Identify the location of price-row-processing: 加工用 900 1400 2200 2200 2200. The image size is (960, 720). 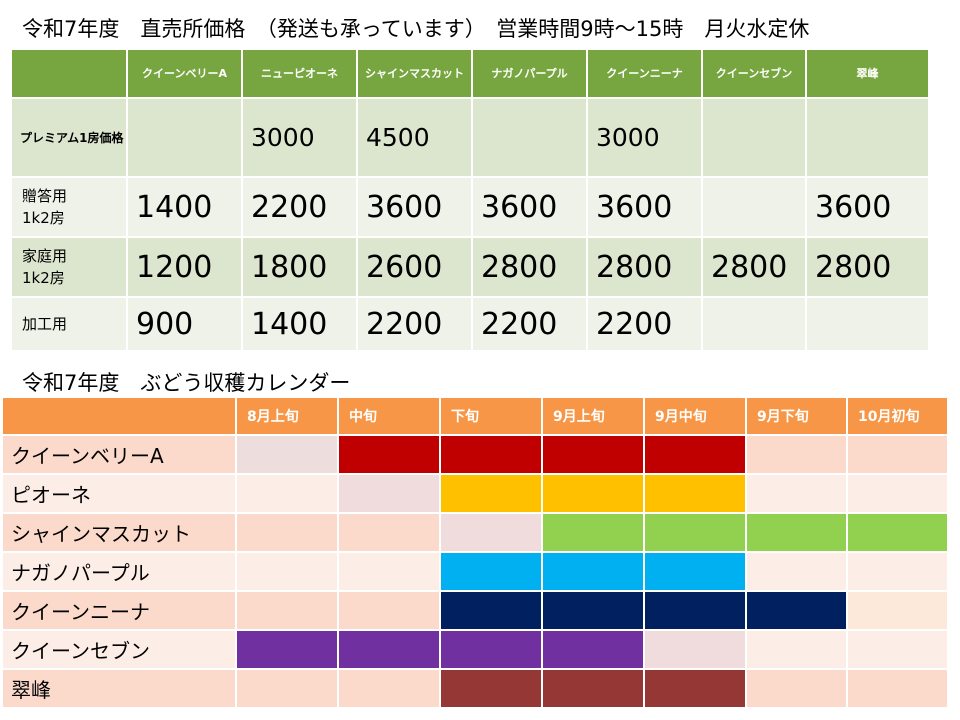
(471, 325).